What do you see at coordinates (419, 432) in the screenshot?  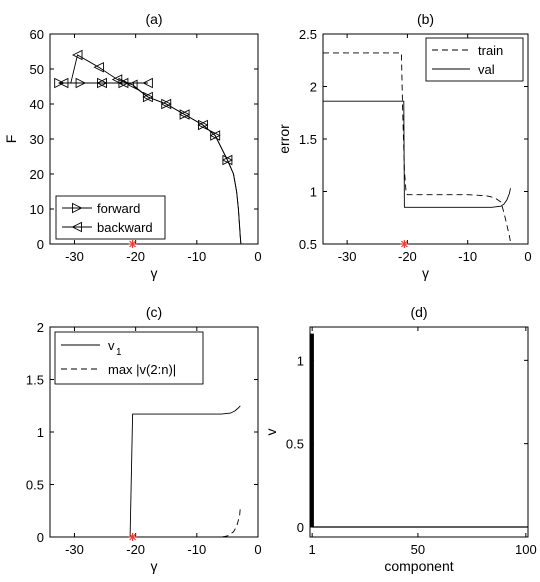 I see `axes-frame` at bounding box center [419, 432].